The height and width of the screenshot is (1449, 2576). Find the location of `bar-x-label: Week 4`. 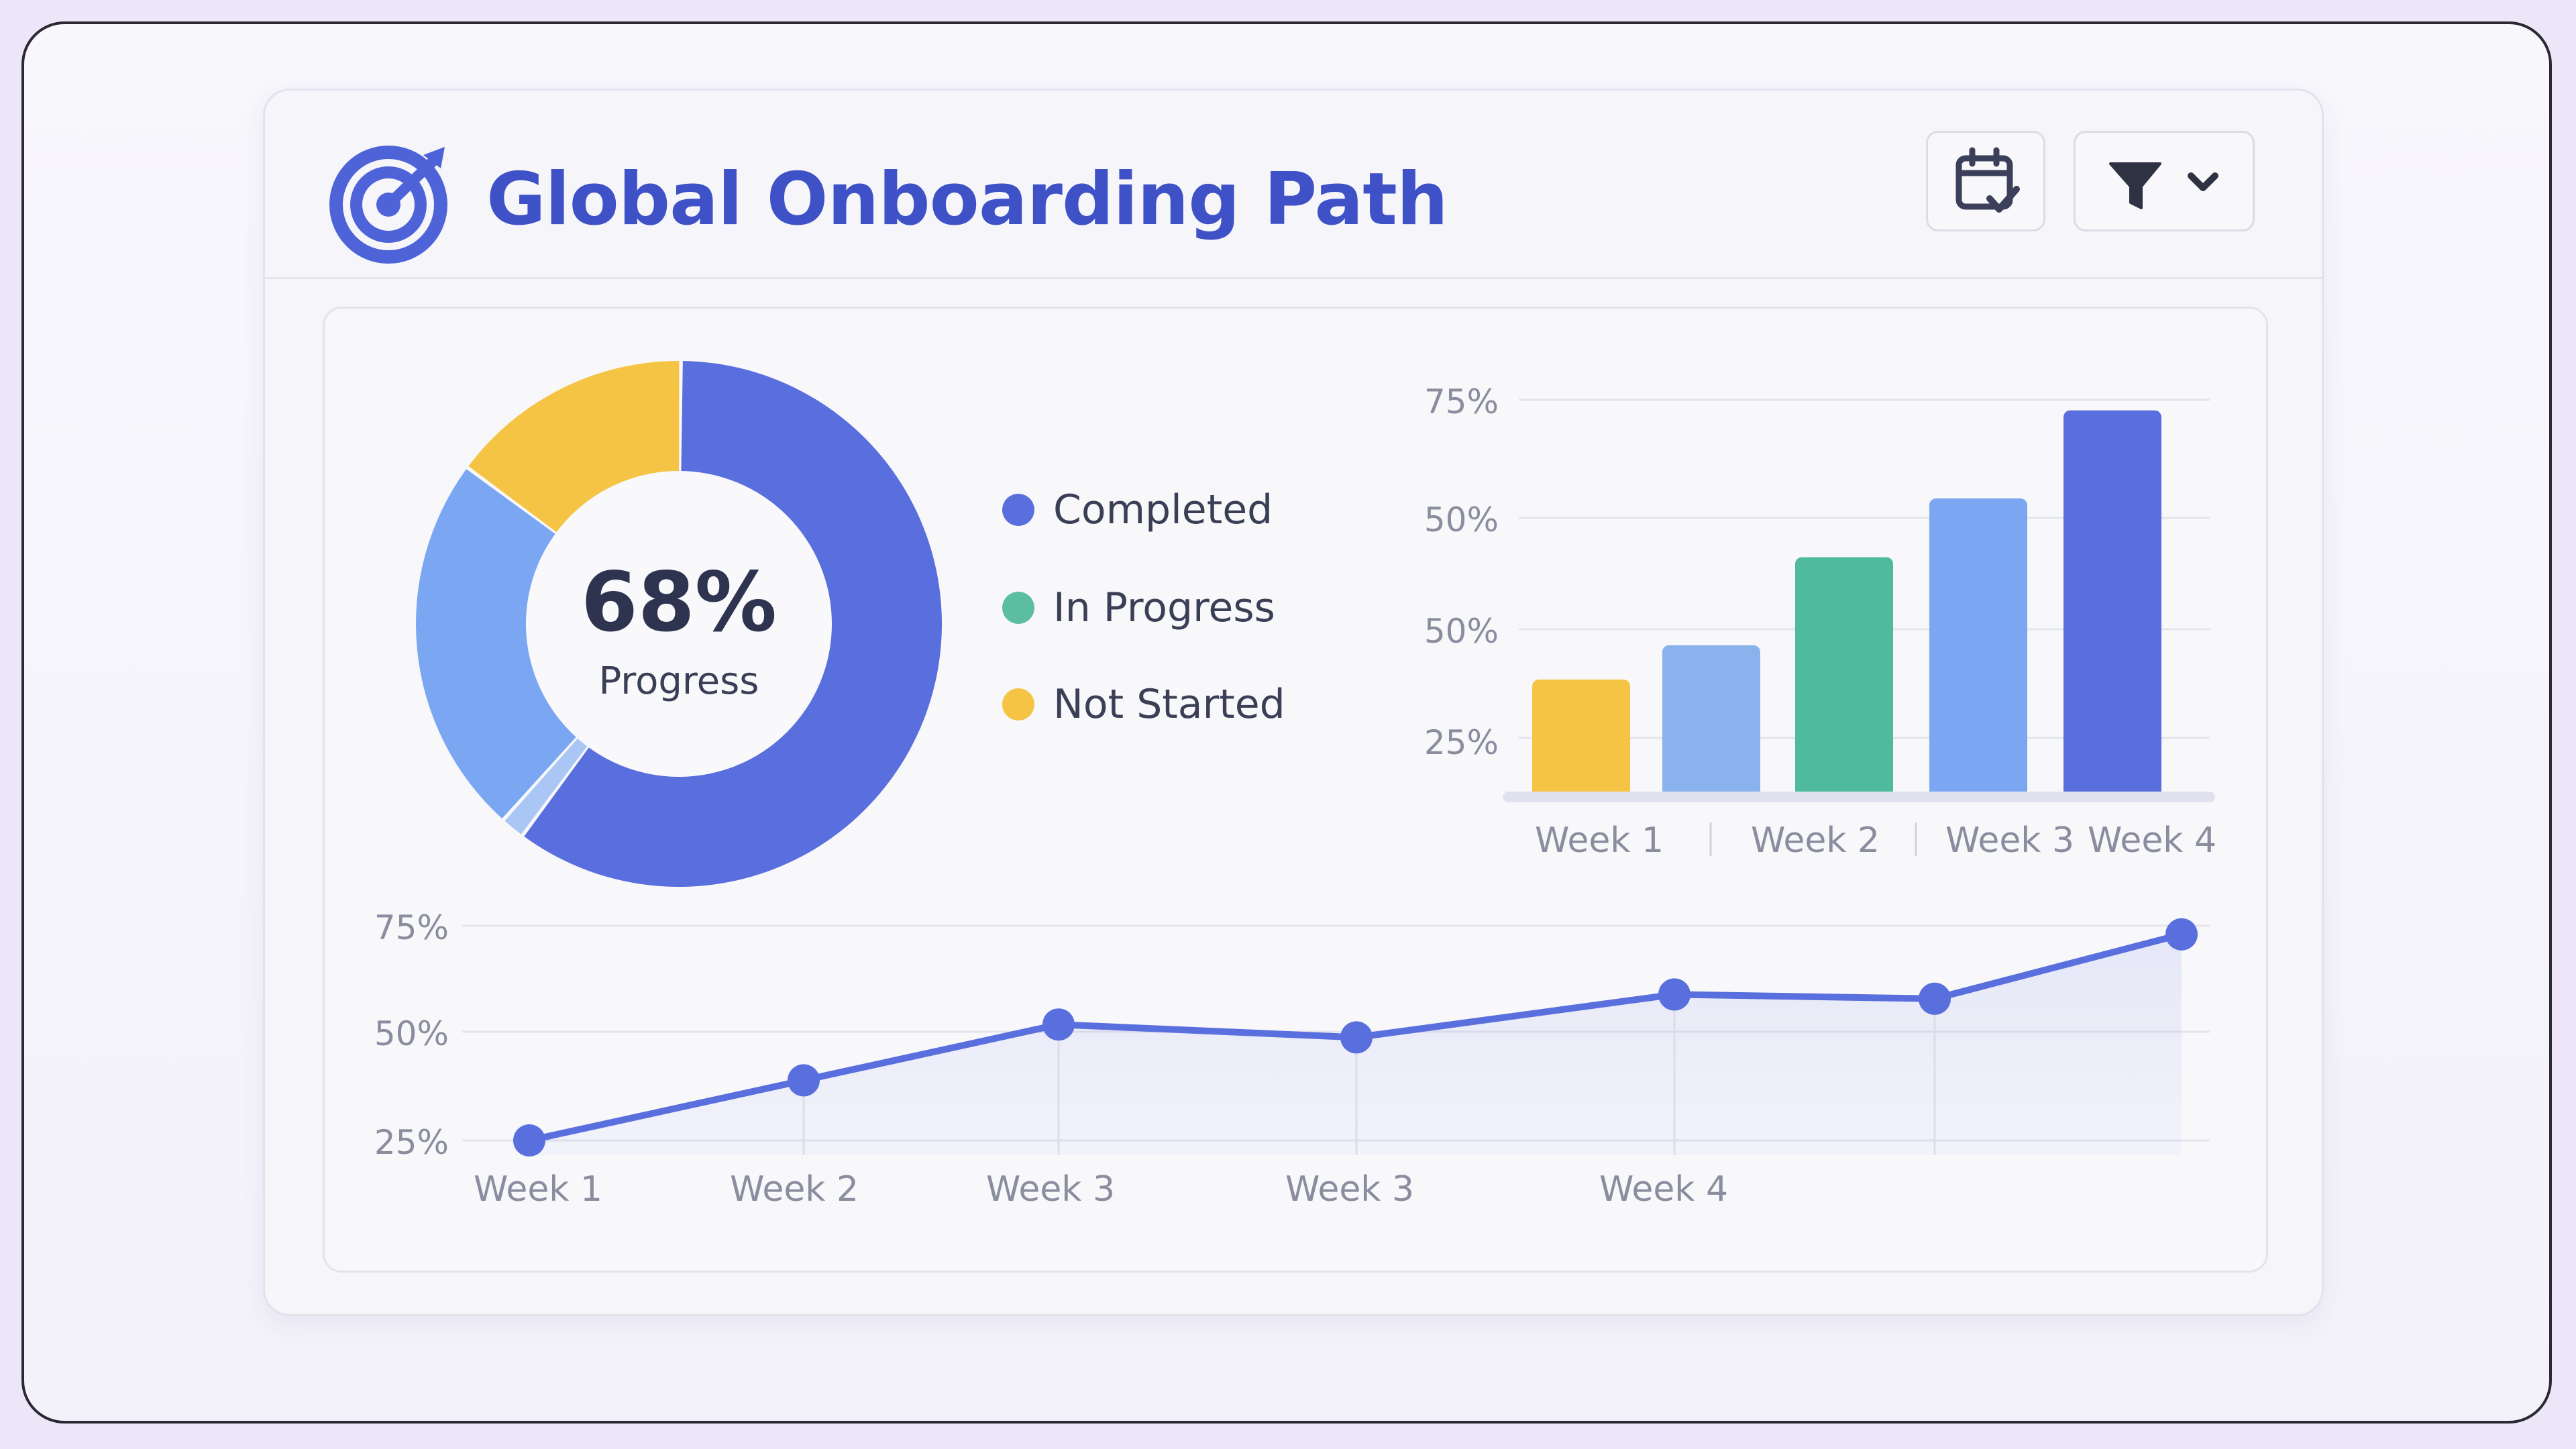

bar-x-label: Week 4 is located at coordinates (2152, 840).